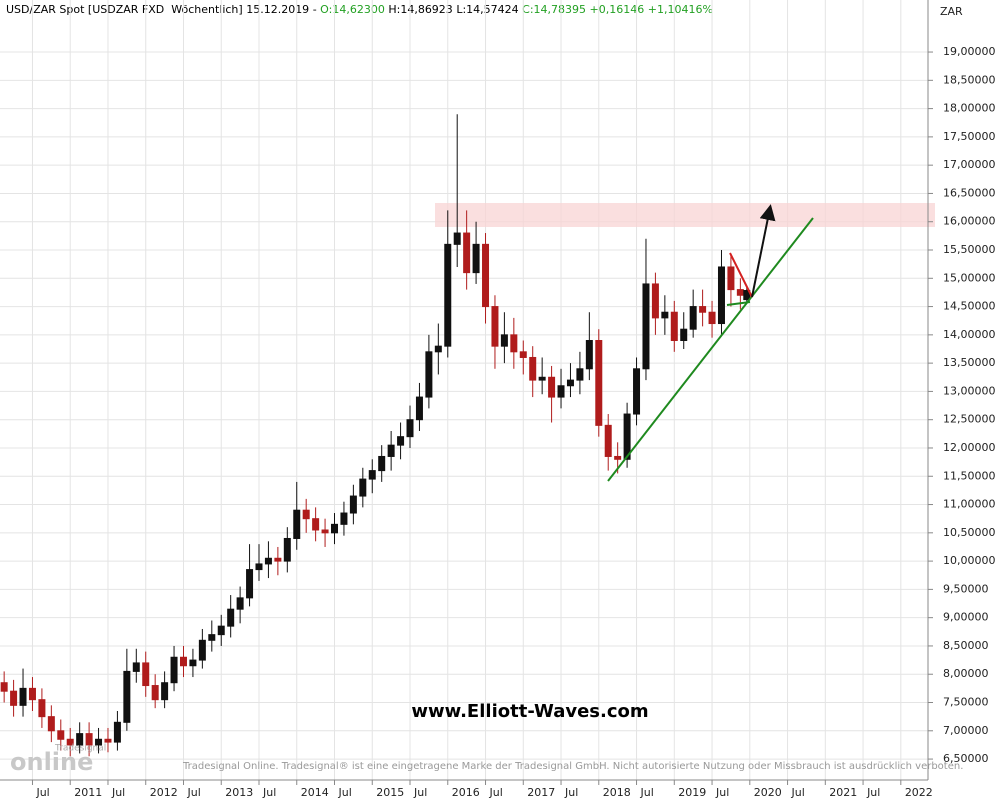 This screenshot has width=1000, height=800. I want to click on y-tick-label: 10,50000, so click(969, 532).